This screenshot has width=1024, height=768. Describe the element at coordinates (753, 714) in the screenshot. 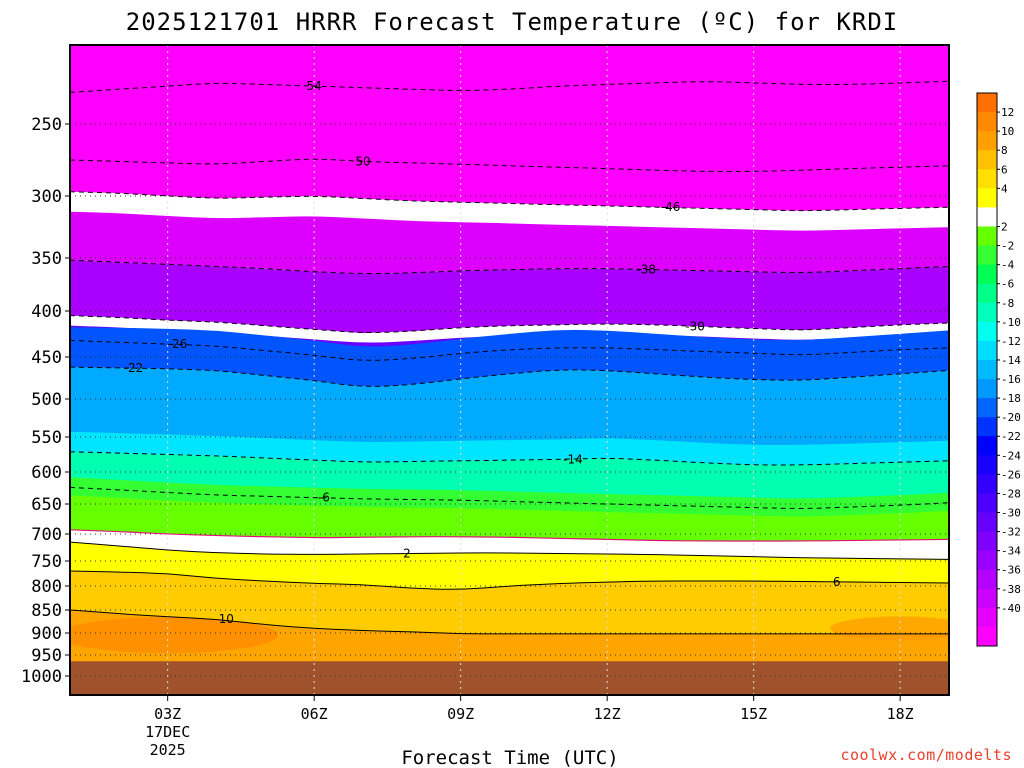

I see `x-tick-label: 15Z` at that location.